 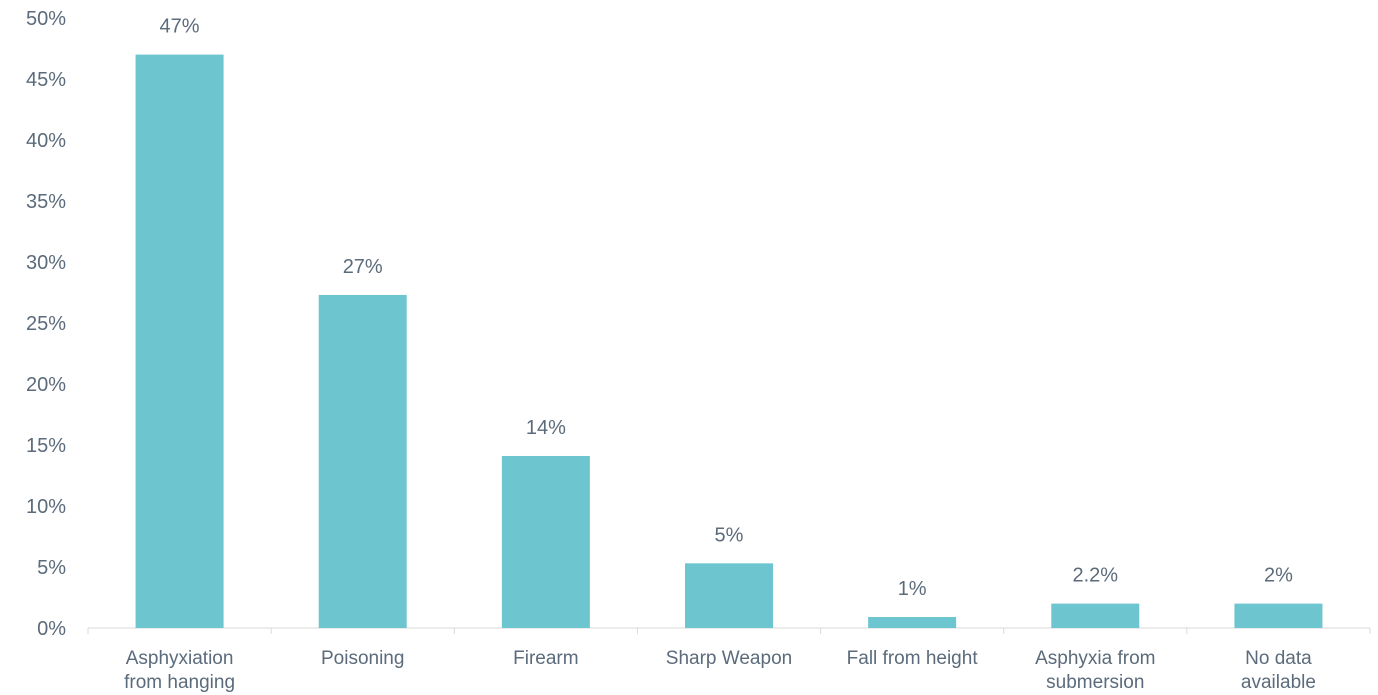 What do you see at coordinates (46, 19) in the screenshot?
I see `y-tick-label: 50%` at bounding box center [46, 19].